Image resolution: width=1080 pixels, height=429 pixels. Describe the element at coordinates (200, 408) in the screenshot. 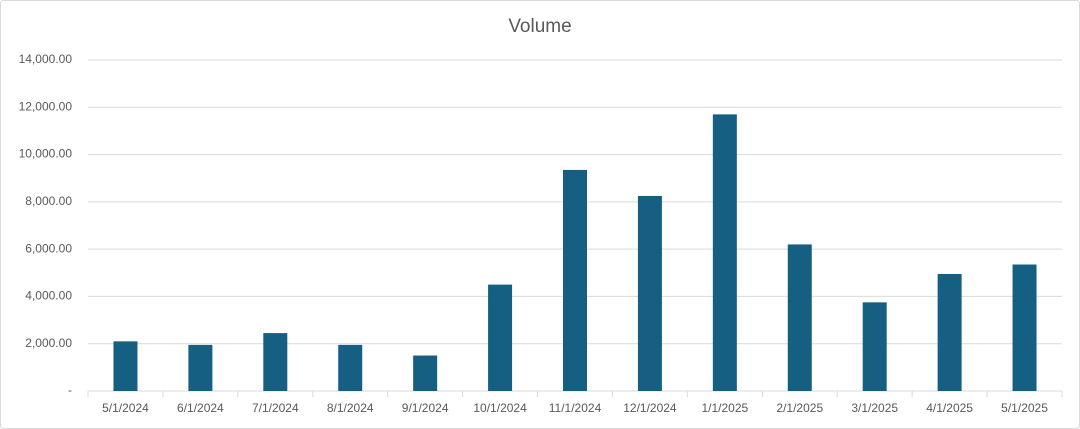

I see `x-tick-label: 6/1/2024` at that location.